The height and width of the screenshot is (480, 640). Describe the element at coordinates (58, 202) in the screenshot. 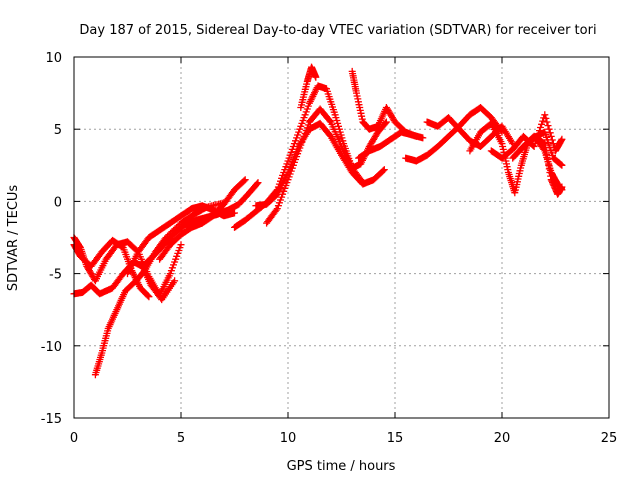

I see `y-tick-label: 0` at that location.